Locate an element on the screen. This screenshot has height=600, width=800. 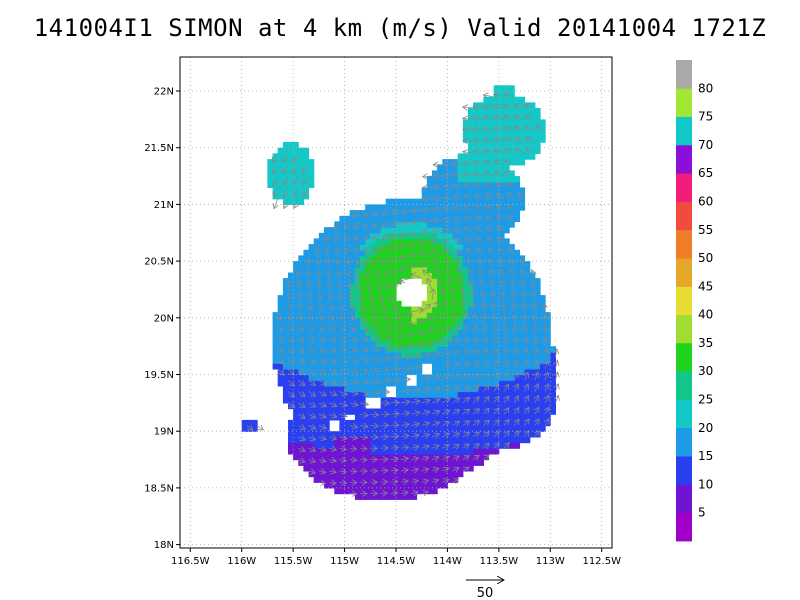
colorbar-label: 30 is located at coordinates (705, 371).